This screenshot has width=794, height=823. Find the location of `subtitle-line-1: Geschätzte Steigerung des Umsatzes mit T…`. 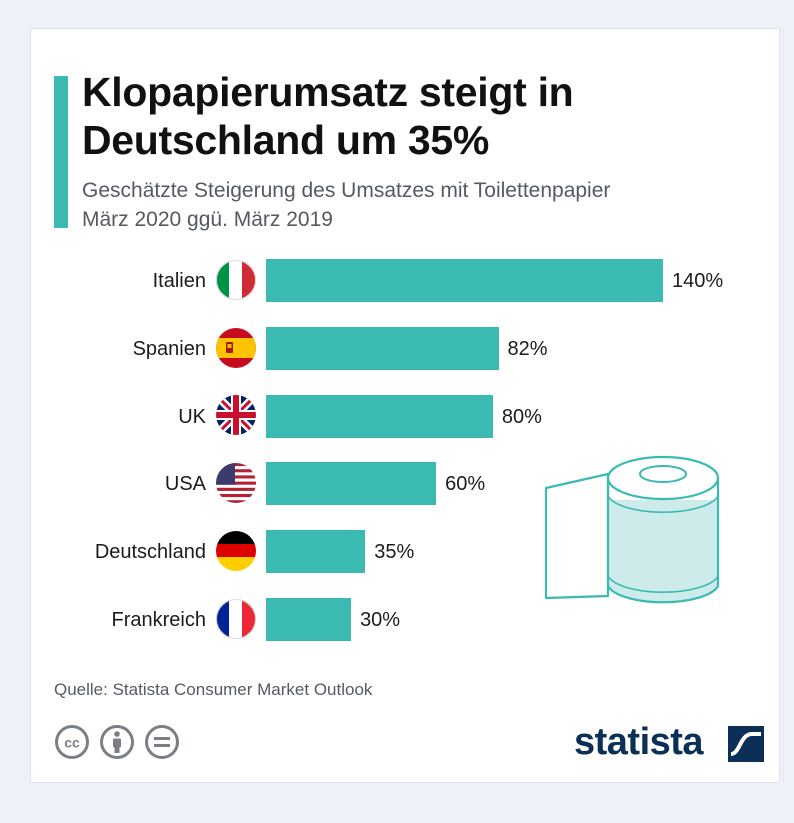

subtitle-line-1: Geschätzte Steigerung des Umsatzes mit T… is located at coordinates (346, 190).